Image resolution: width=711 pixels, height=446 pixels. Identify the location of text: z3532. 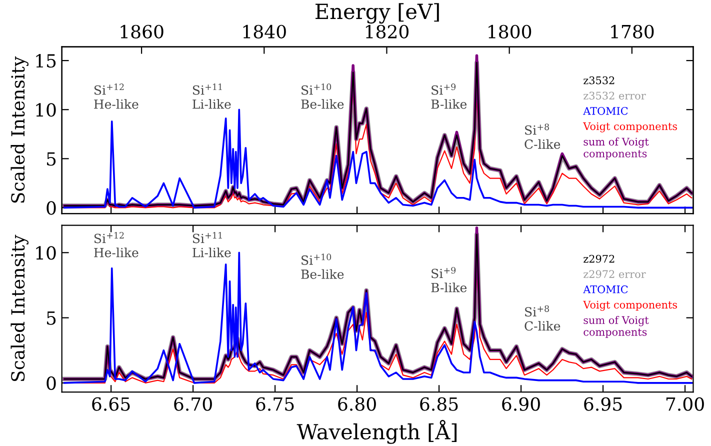
(599, 80).